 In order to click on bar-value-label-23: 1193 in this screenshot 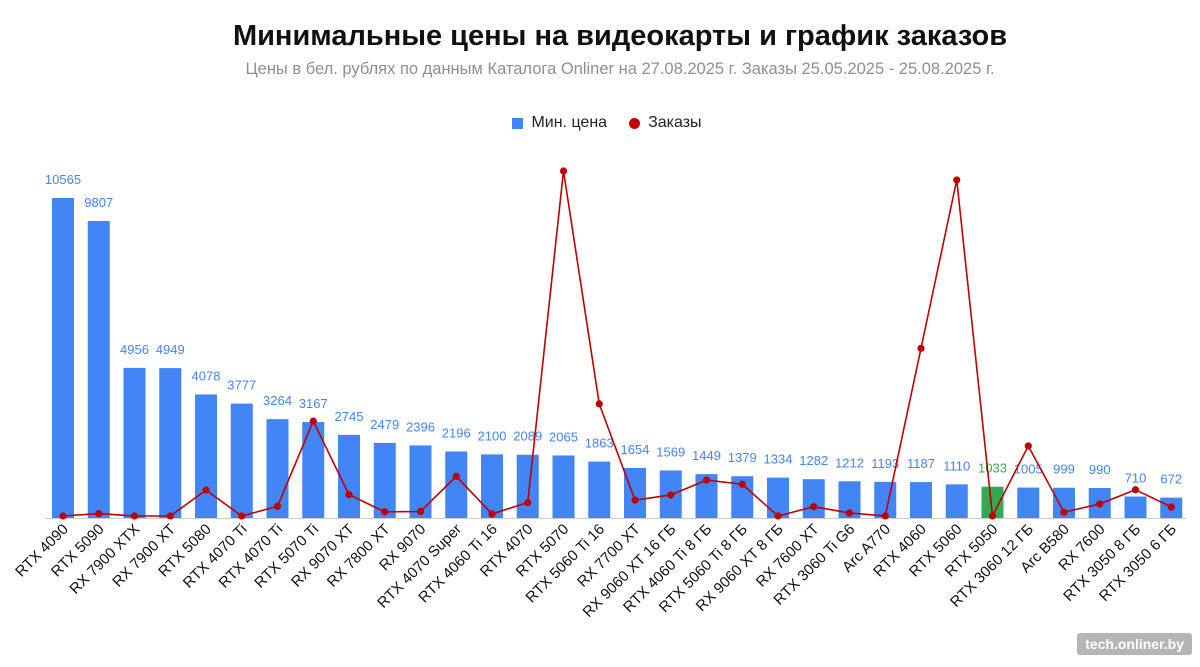, I will do `click(885, 463)`.